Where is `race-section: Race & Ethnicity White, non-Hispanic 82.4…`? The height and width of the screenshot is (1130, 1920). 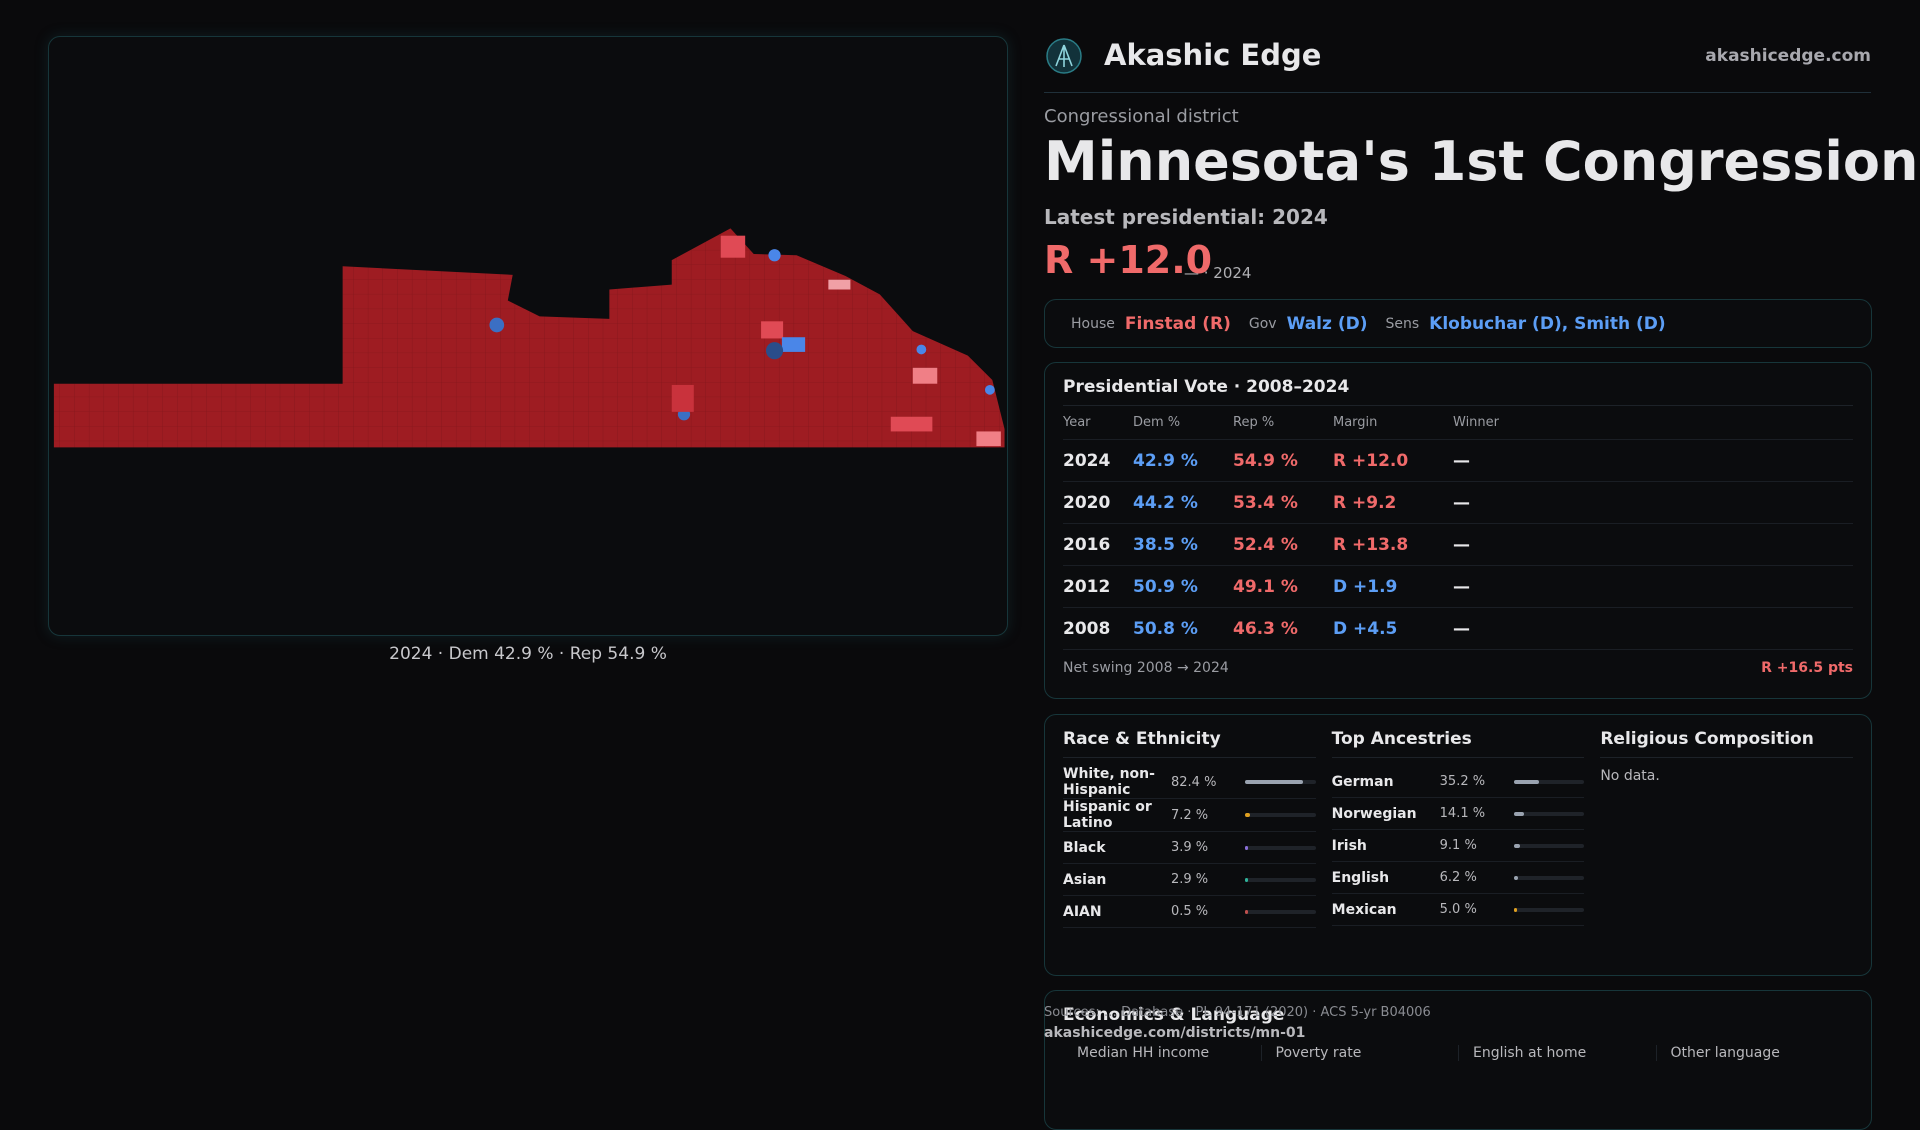
race-section: Race & Ethnicity White, non-Hispanic 82.4… is located at coordinates (1189, 845).